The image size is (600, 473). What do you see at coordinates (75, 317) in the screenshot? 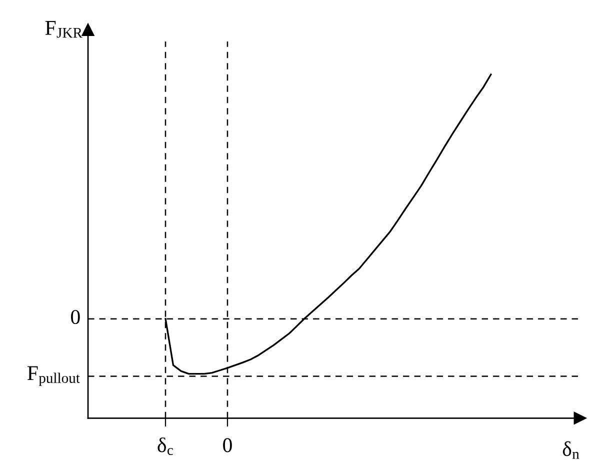
I see `ref-line-label: 0` at bounding box center [75, 317].